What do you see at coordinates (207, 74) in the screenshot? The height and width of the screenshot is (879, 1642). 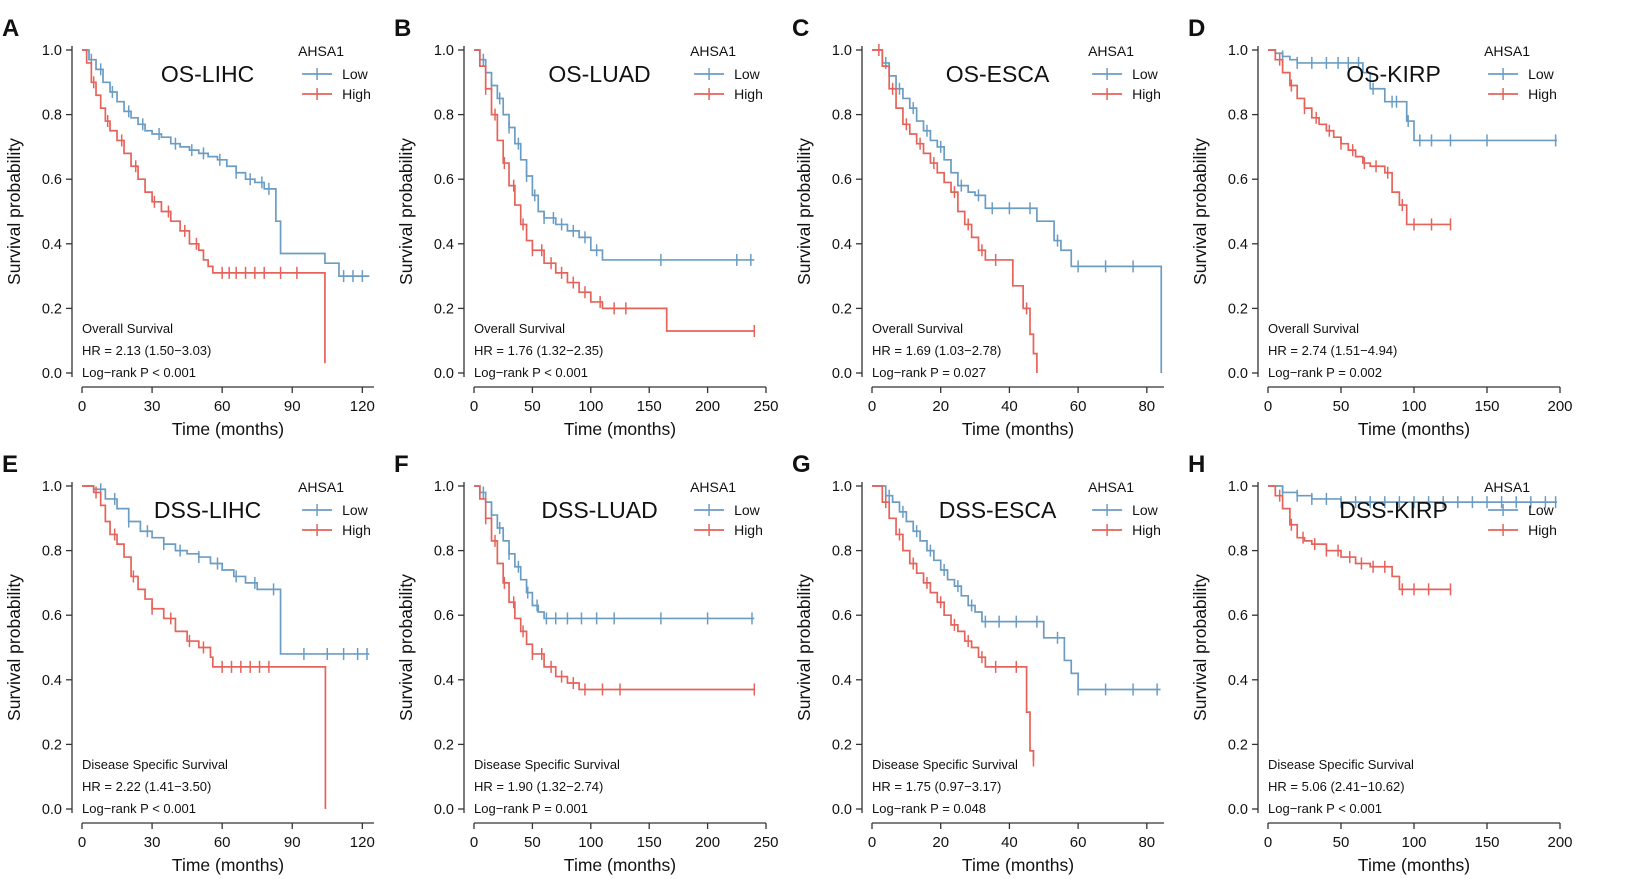 I see `chart-title: OS-LIHC` at bounding box center [207, 74].